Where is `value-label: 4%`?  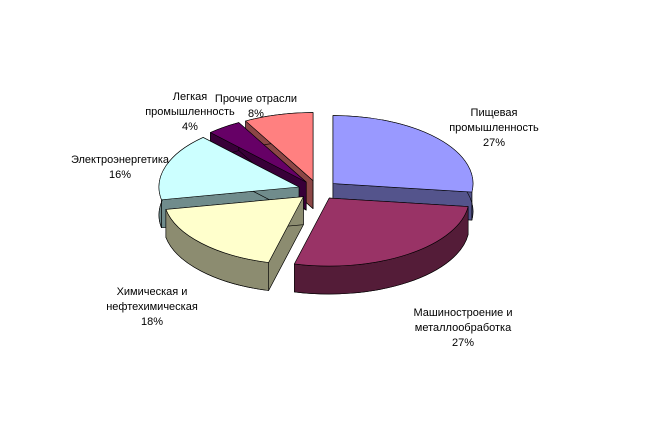 value-label: 4% is located at coordinates (190, 127).